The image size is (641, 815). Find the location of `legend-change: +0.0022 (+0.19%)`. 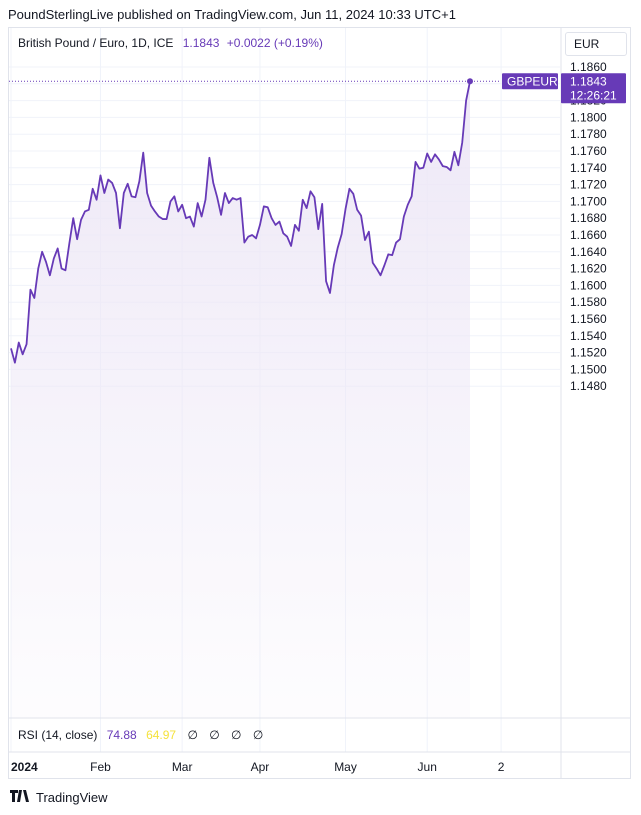

legend-change: +0.0022 (+0.19%) is located at coordinates (274, 43).